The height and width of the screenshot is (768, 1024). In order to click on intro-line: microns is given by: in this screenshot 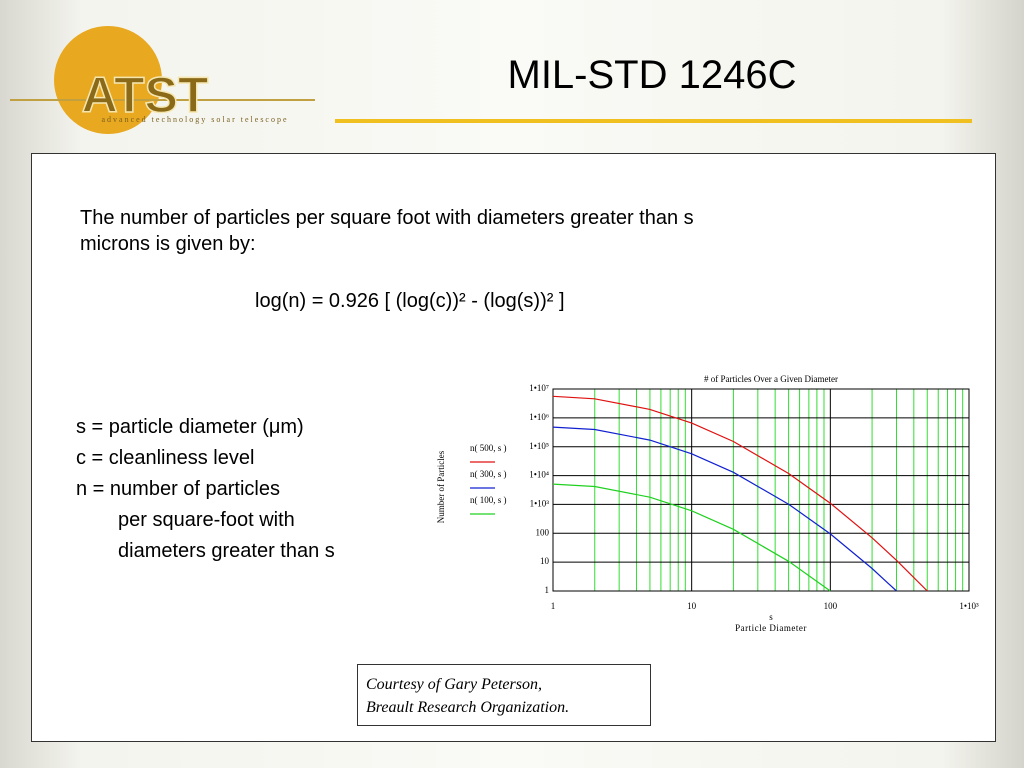, I will do `click(168, 244)`.